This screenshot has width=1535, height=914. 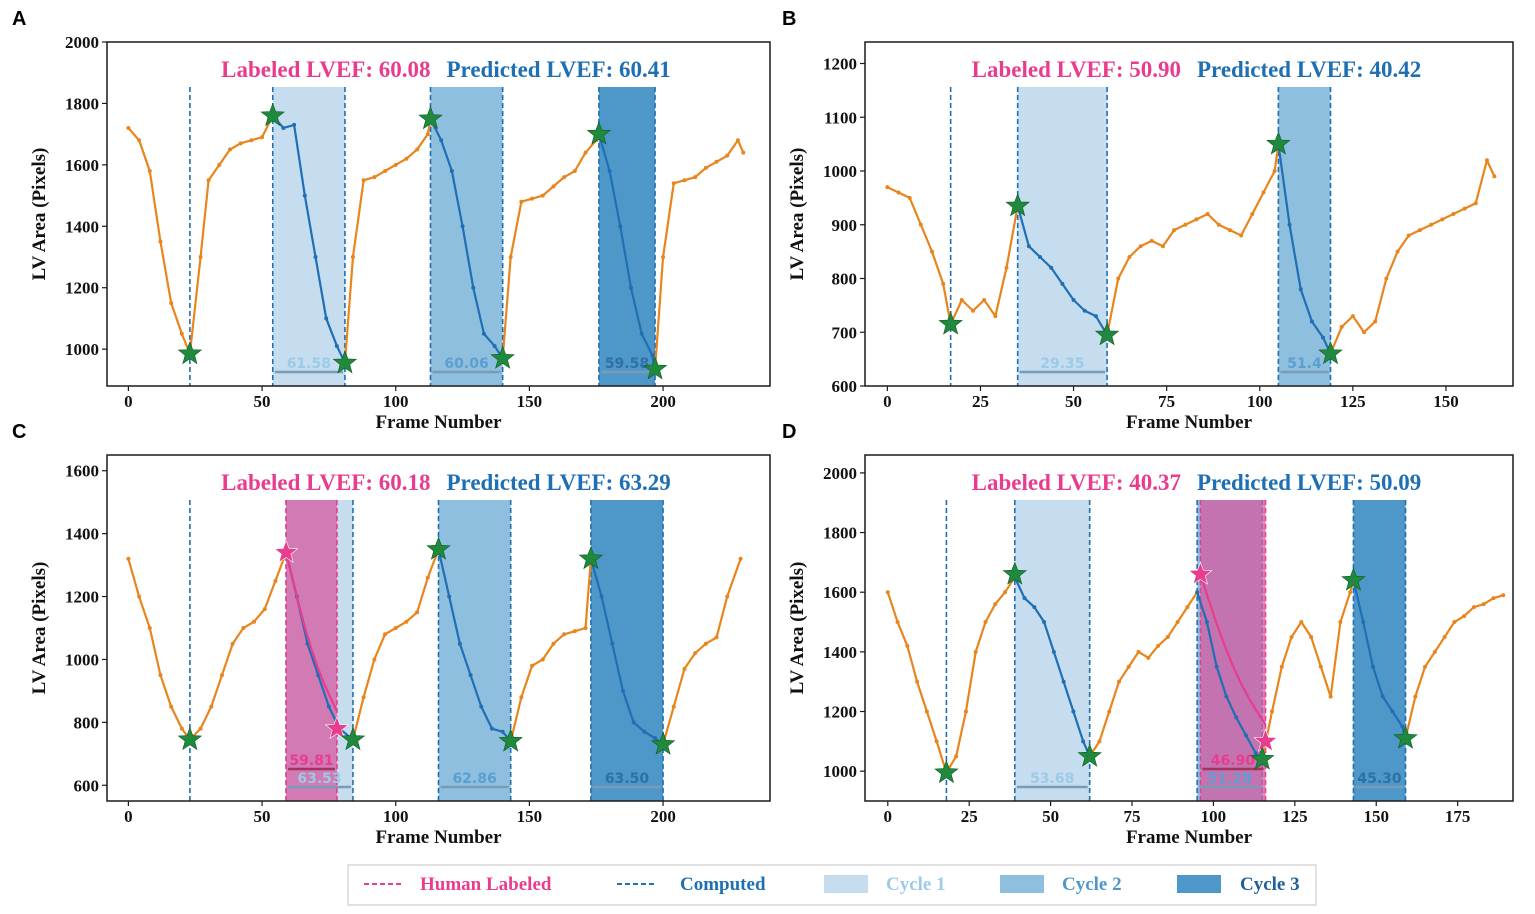 What do you see at coordinates (262, 401) in the screenshot?
I see `x-tick-label: 50` at bounding box center [262, 401].